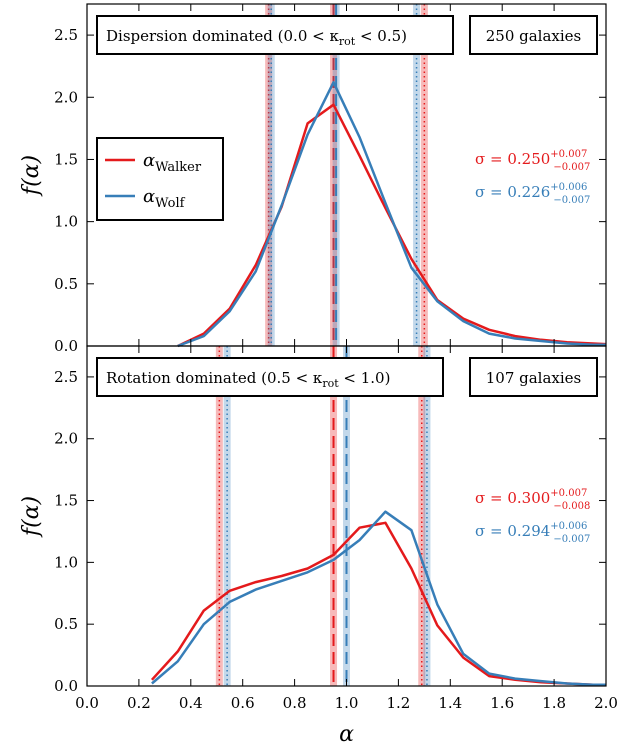 The image size is (619, 751). Describe the element at coordinates (606, 703) in the screenshot. I see `x-tick-label: 2.0` at that location.